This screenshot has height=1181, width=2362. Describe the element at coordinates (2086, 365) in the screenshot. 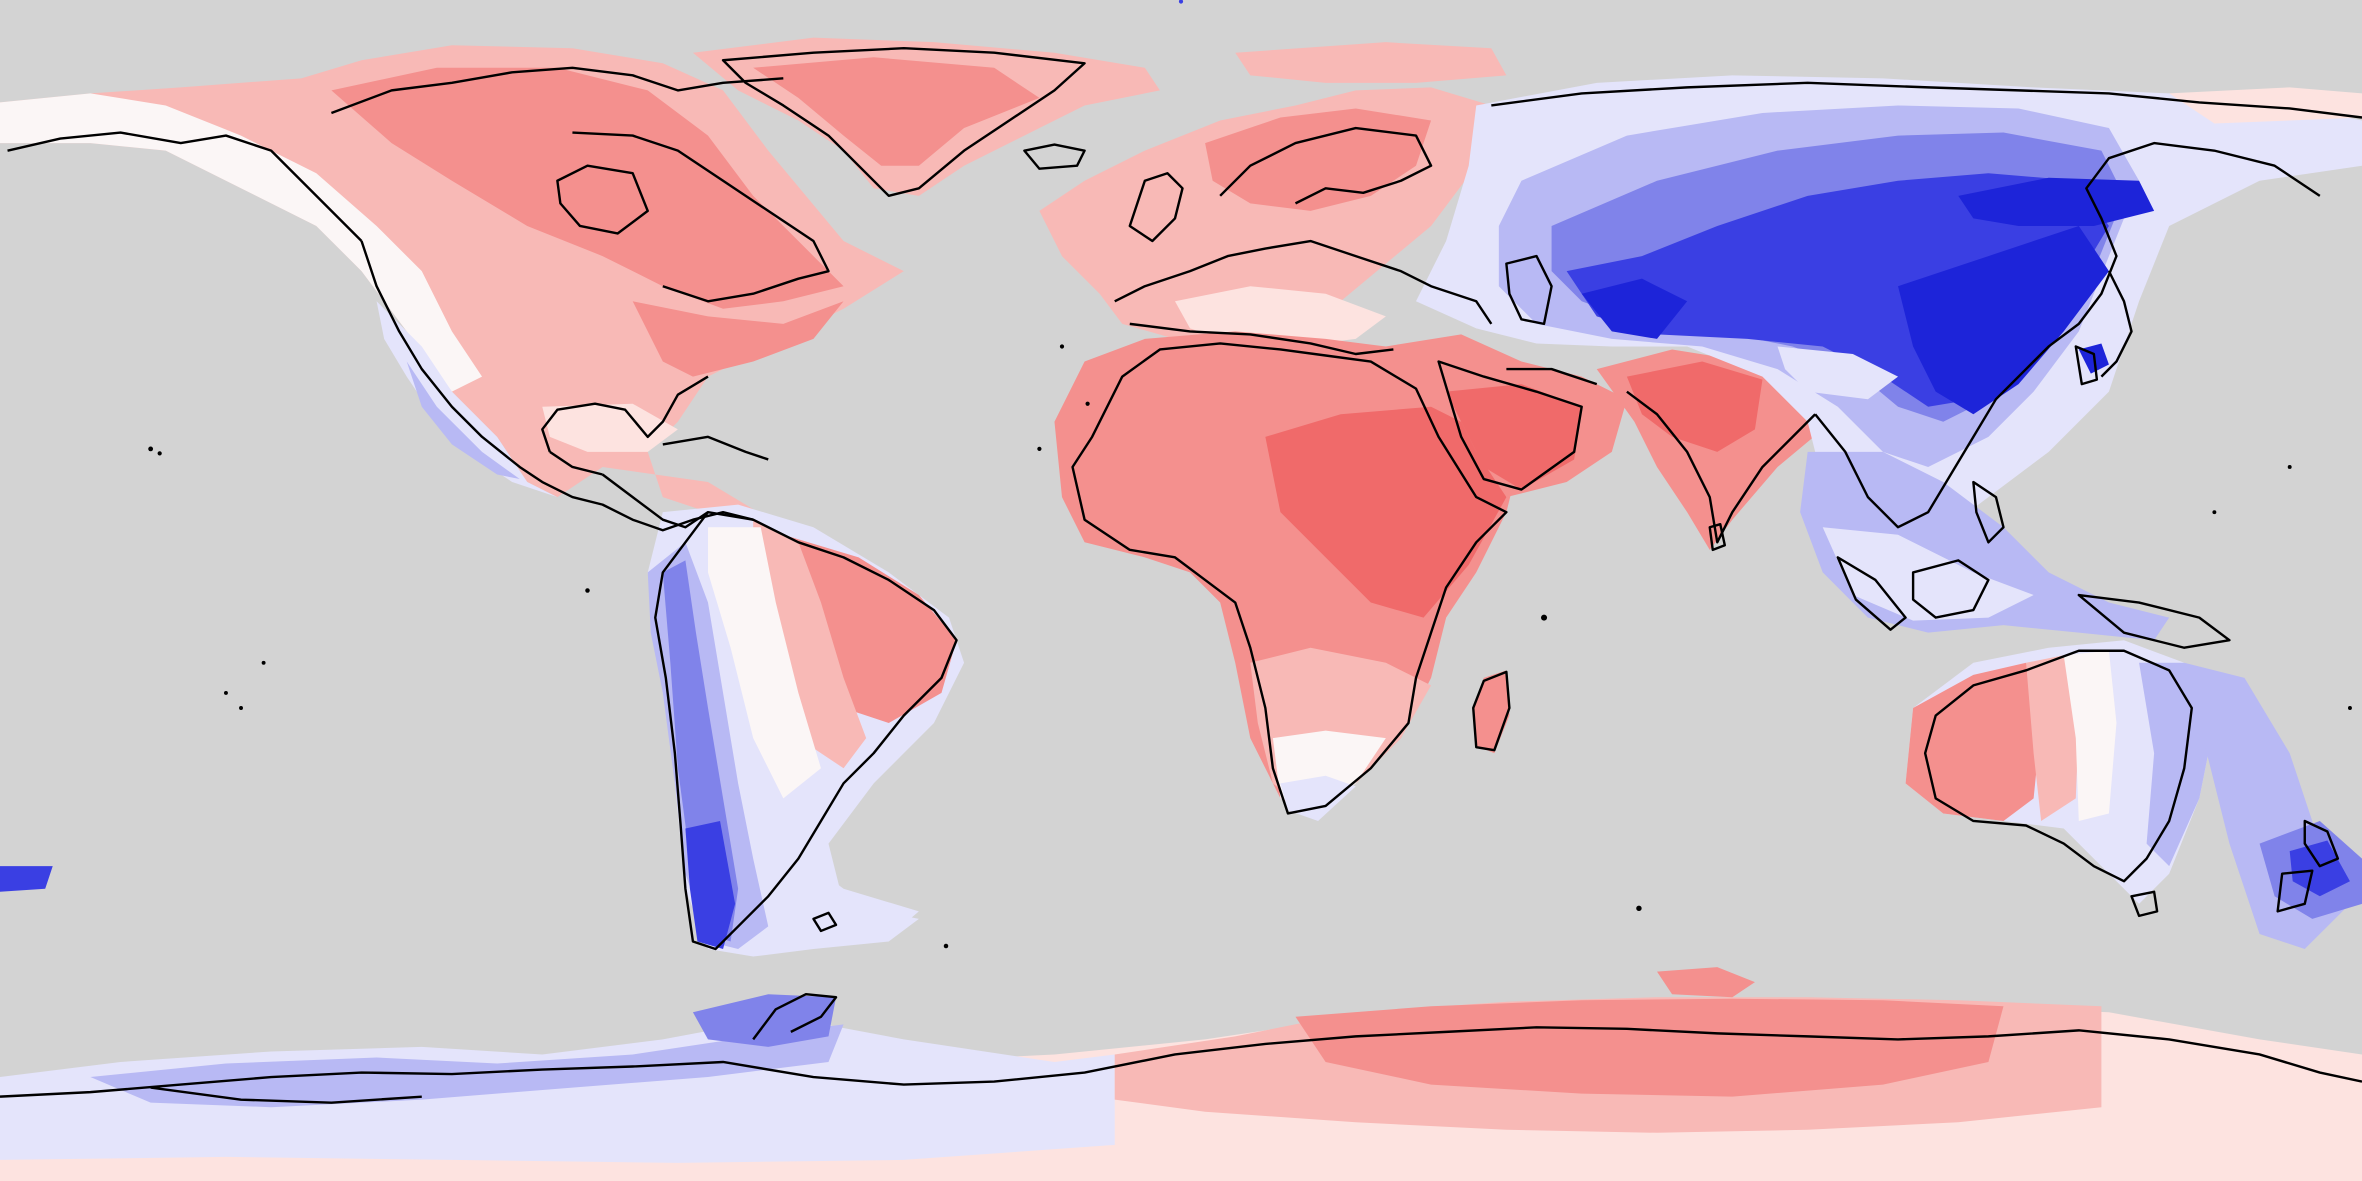

I see `coast-korea` at that location.